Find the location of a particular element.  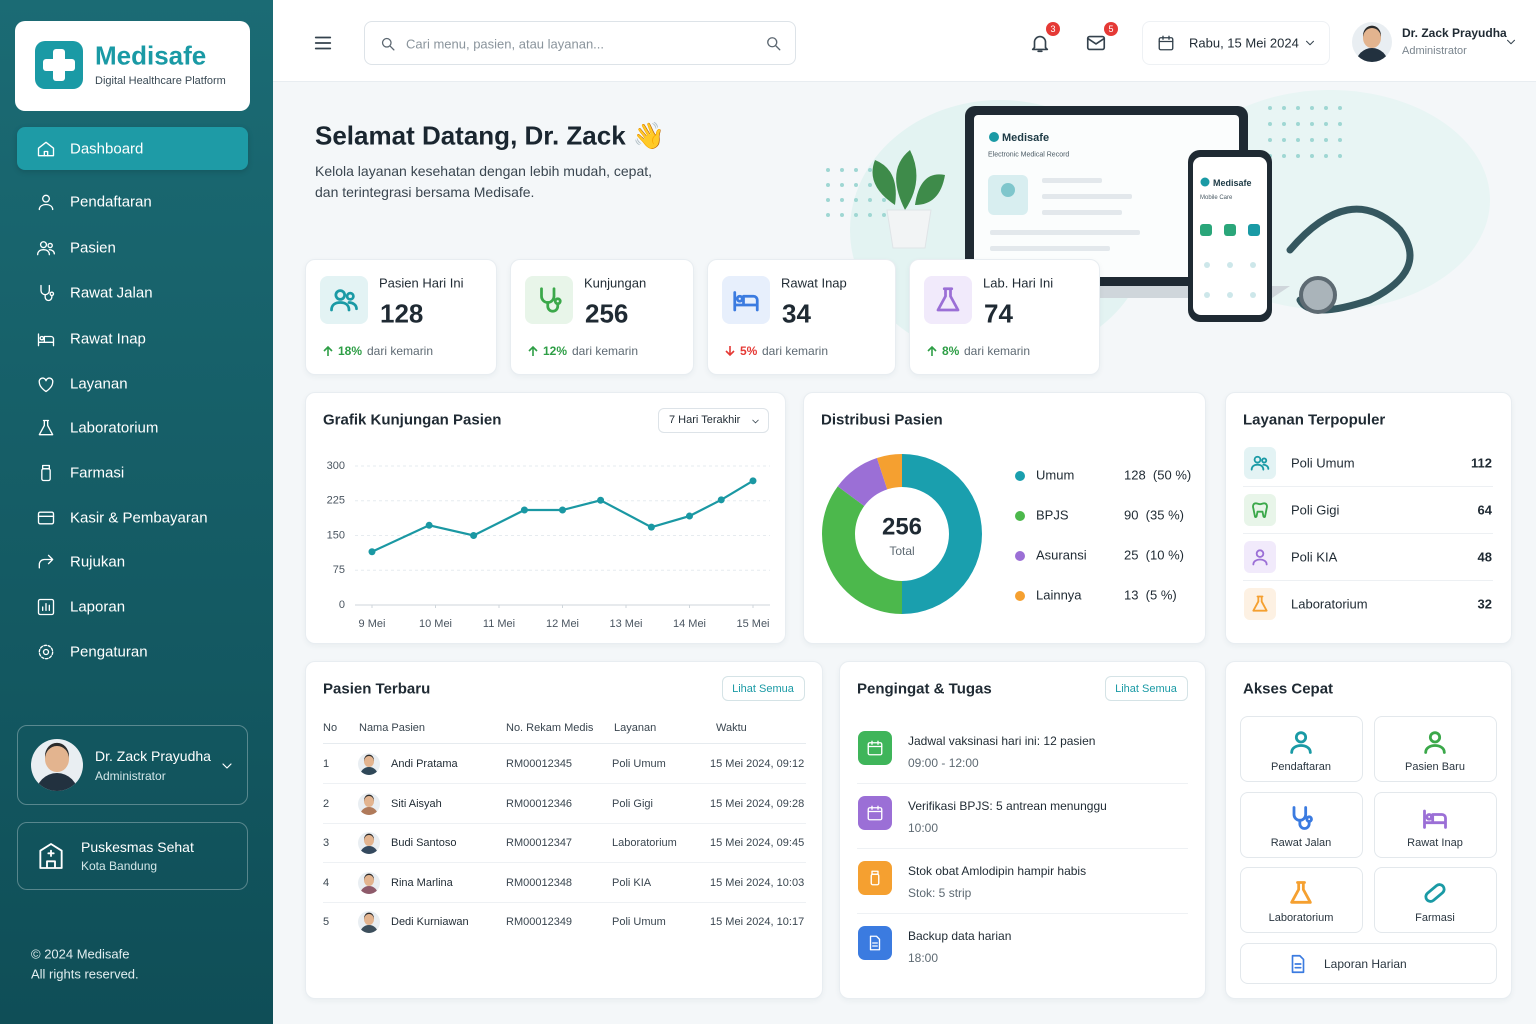

quick-label: Rawat Inap is located at coordinates (1435, 843).